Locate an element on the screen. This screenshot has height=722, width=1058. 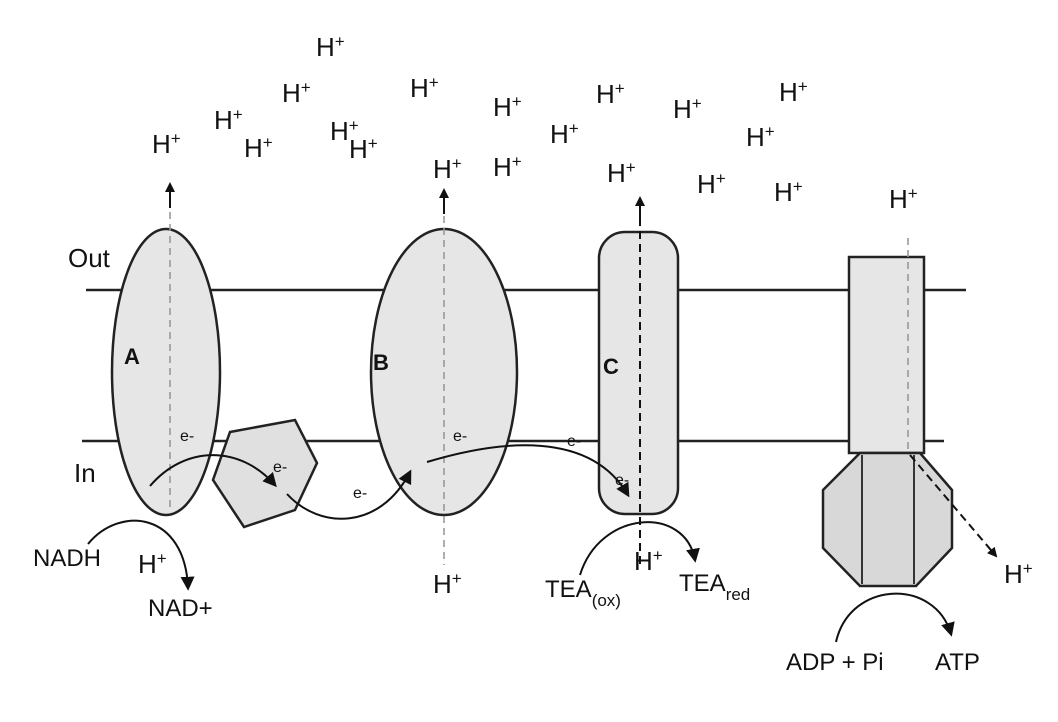
mobile-carrier-pentagon is located at coordinates (265, 473).